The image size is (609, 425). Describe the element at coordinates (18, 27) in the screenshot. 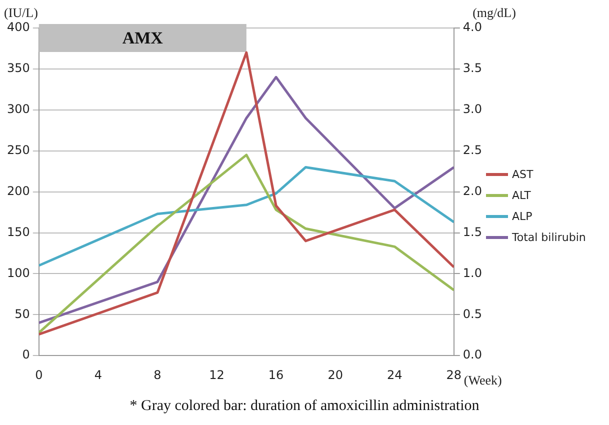

I see `y-tick-label: 400` at that location.